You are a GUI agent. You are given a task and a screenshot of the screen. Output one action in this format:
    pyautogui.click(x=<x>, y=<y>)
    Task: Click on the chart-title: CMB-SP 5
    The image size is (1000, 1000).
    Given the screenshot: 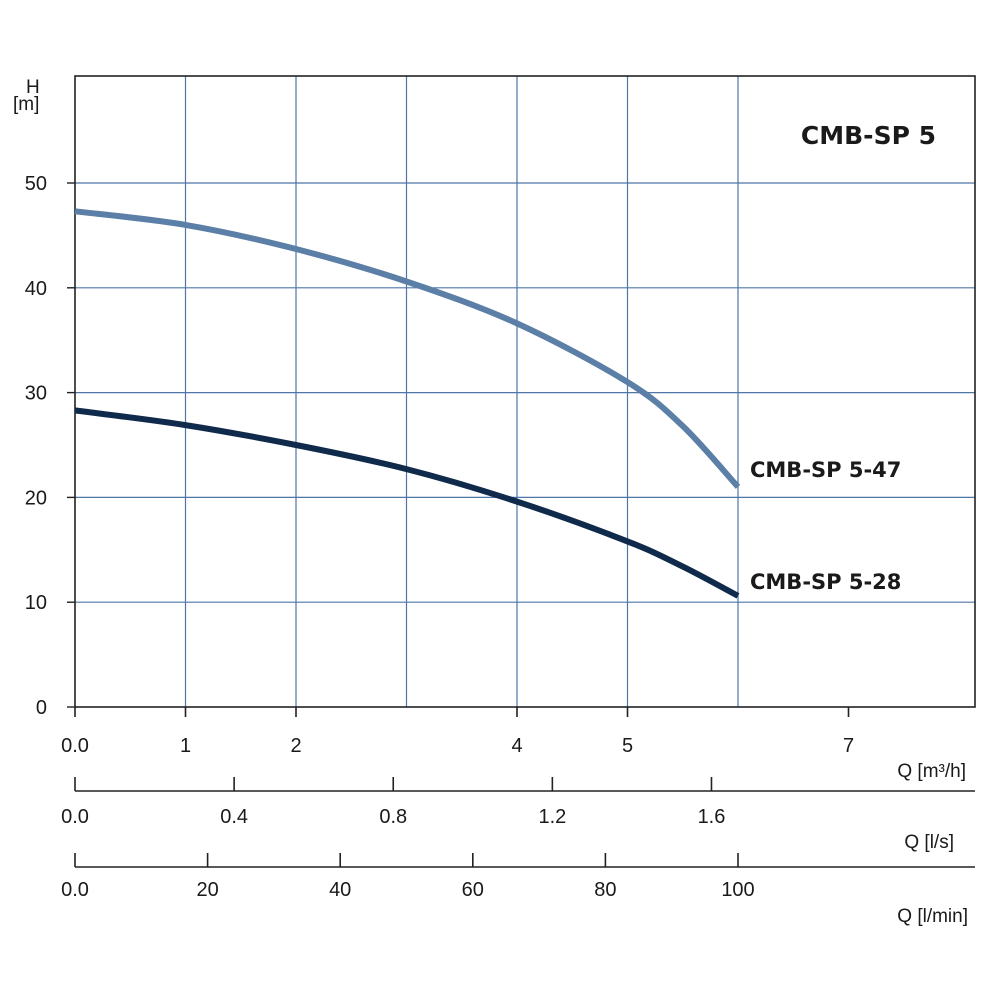 What is the action you would take?
    pyautogui.click(x=868, y=135)
    